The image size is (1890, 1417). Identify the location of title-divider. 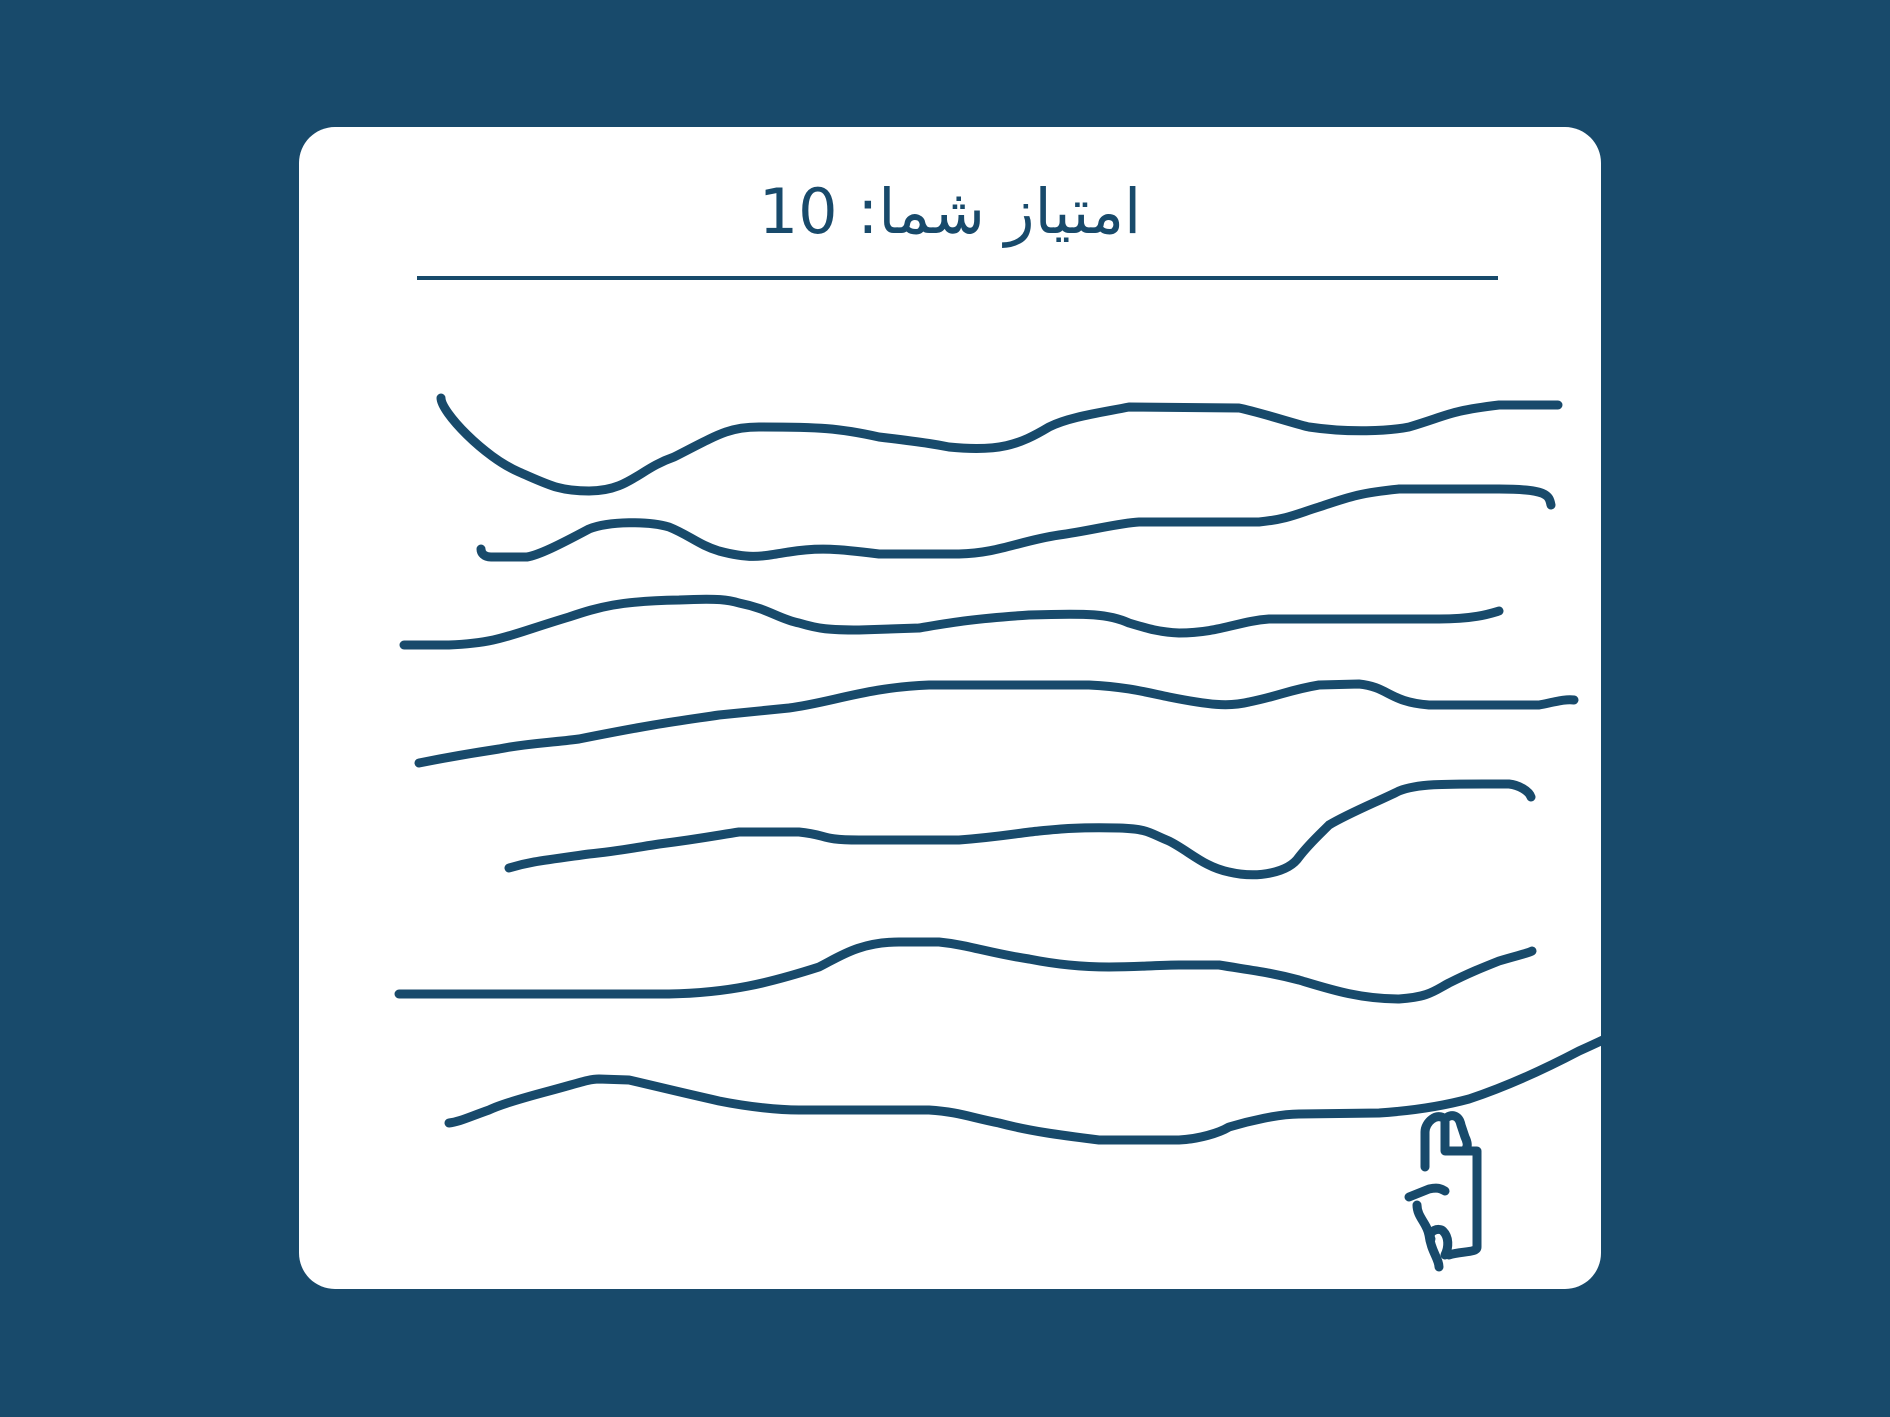
(957, 278).